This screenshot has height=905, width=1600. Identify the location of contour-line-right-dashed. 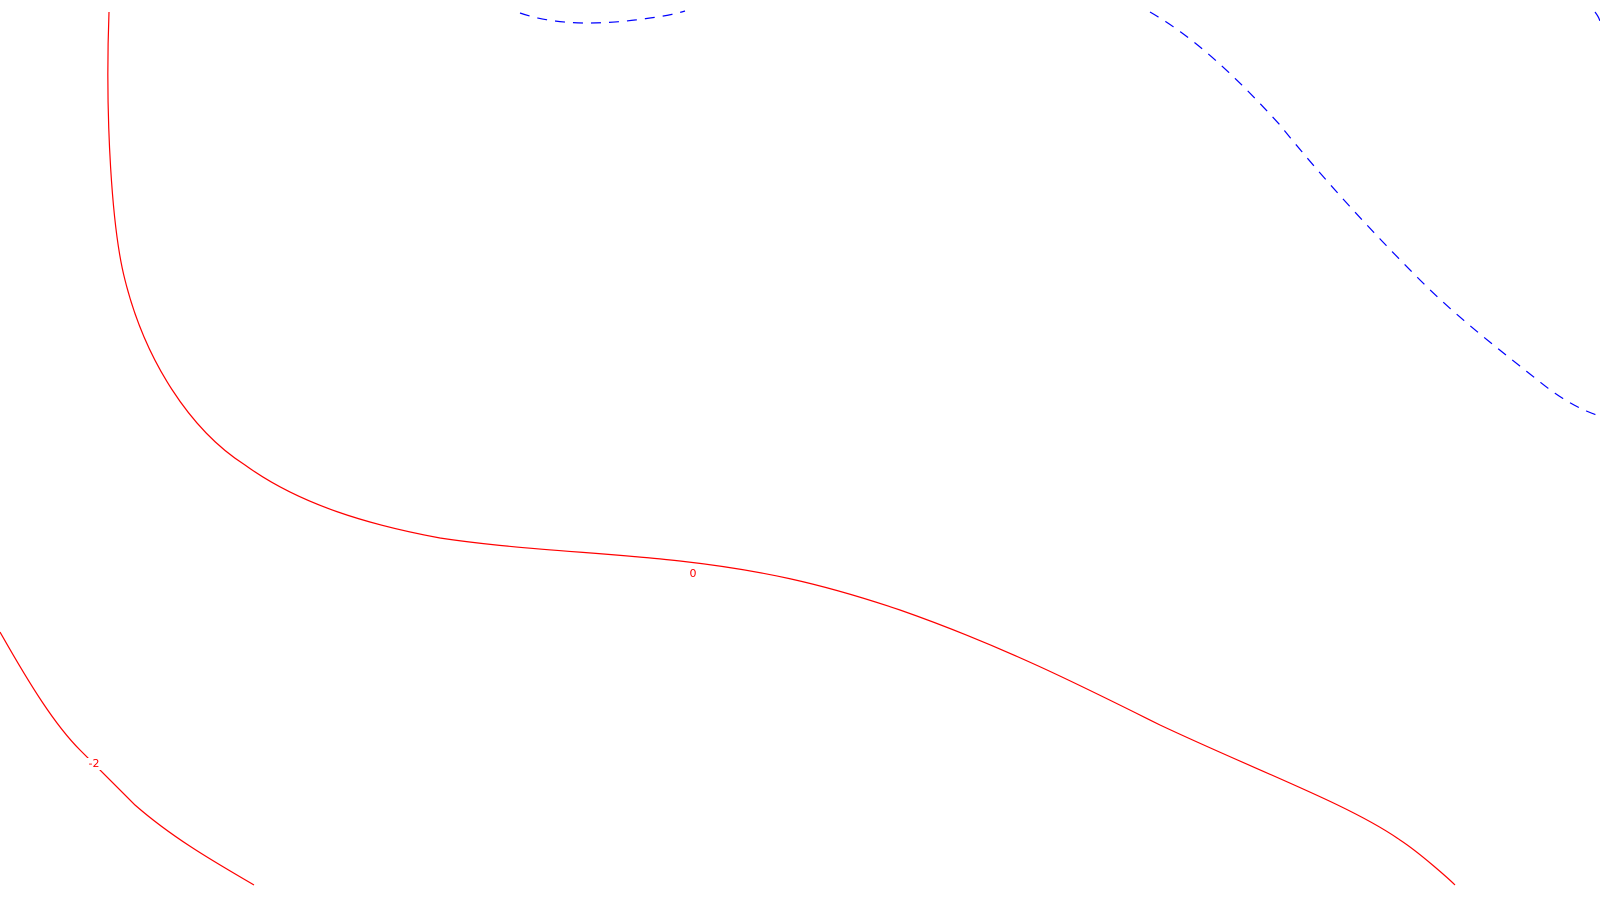
(1374, 214).